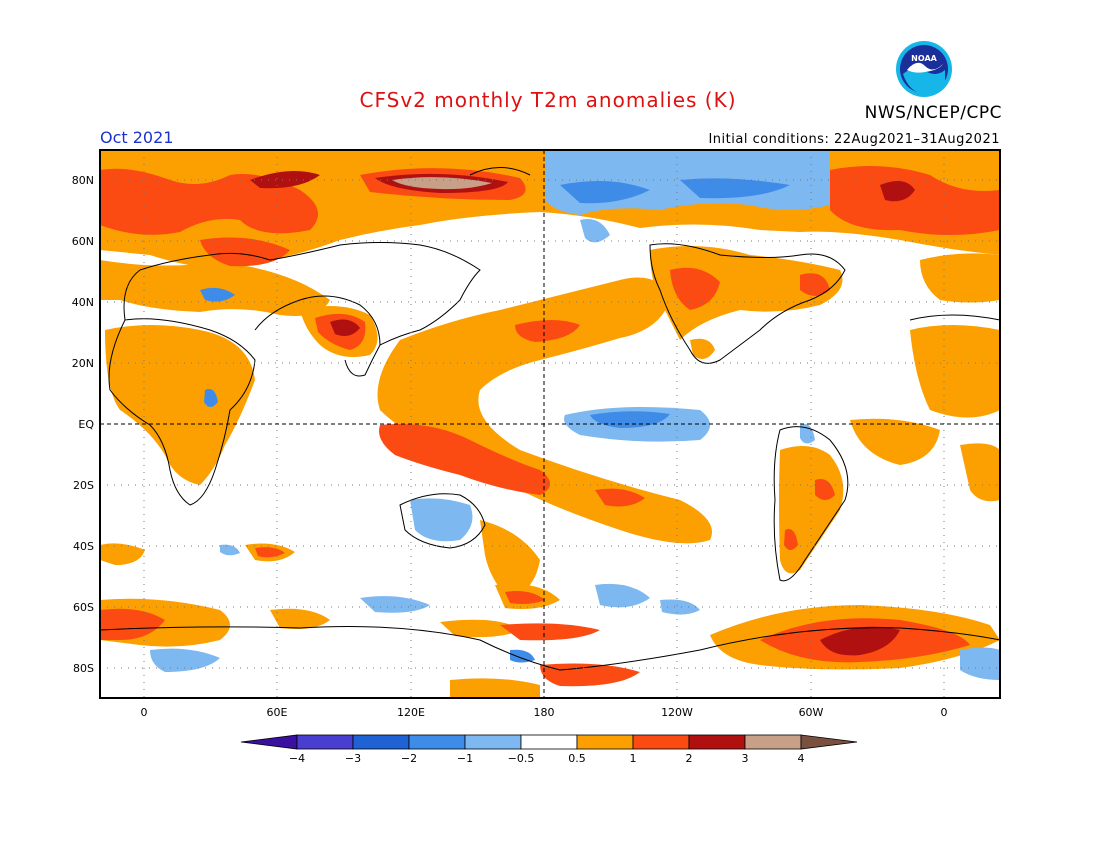  What do you see at coordinates (521, 758) in the screenshot?
I see `colorbar-tick: −0.5` at bounding box center [521, 758].